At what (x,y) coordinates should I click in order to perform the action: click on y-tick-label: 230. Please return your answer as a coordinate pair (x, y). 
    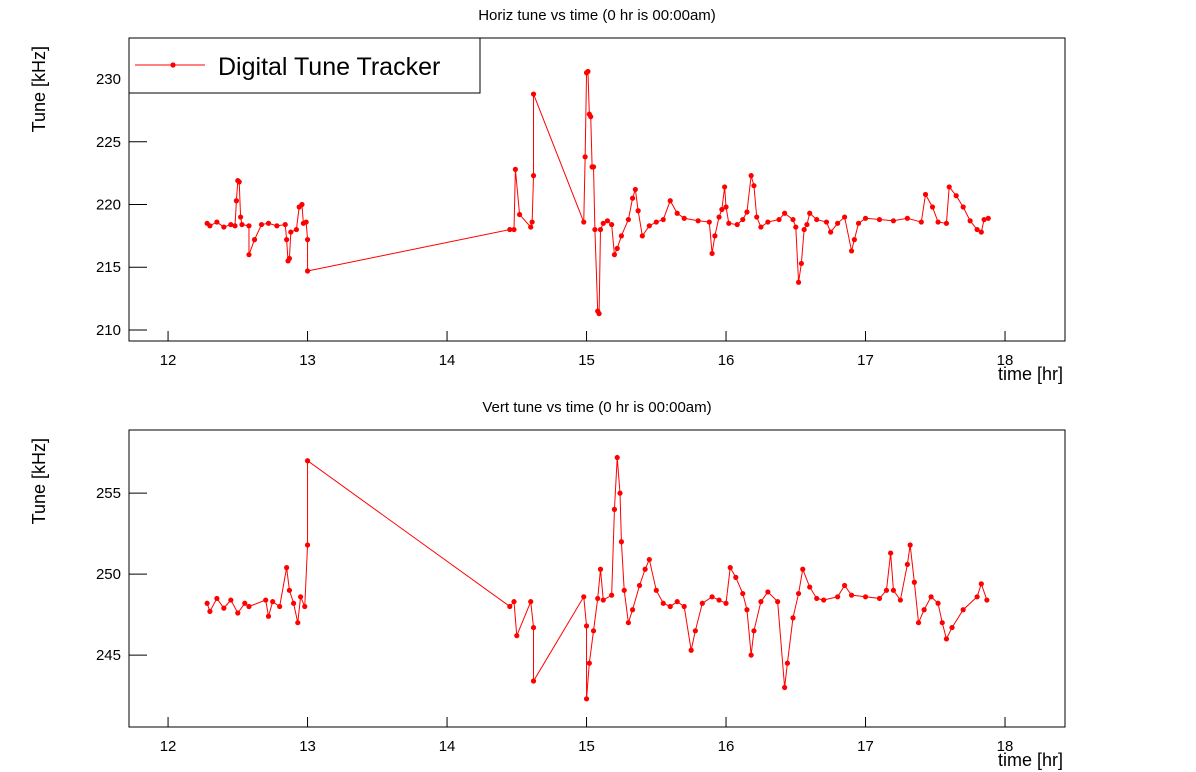
    Looking at the image, I should click on (108, 79).